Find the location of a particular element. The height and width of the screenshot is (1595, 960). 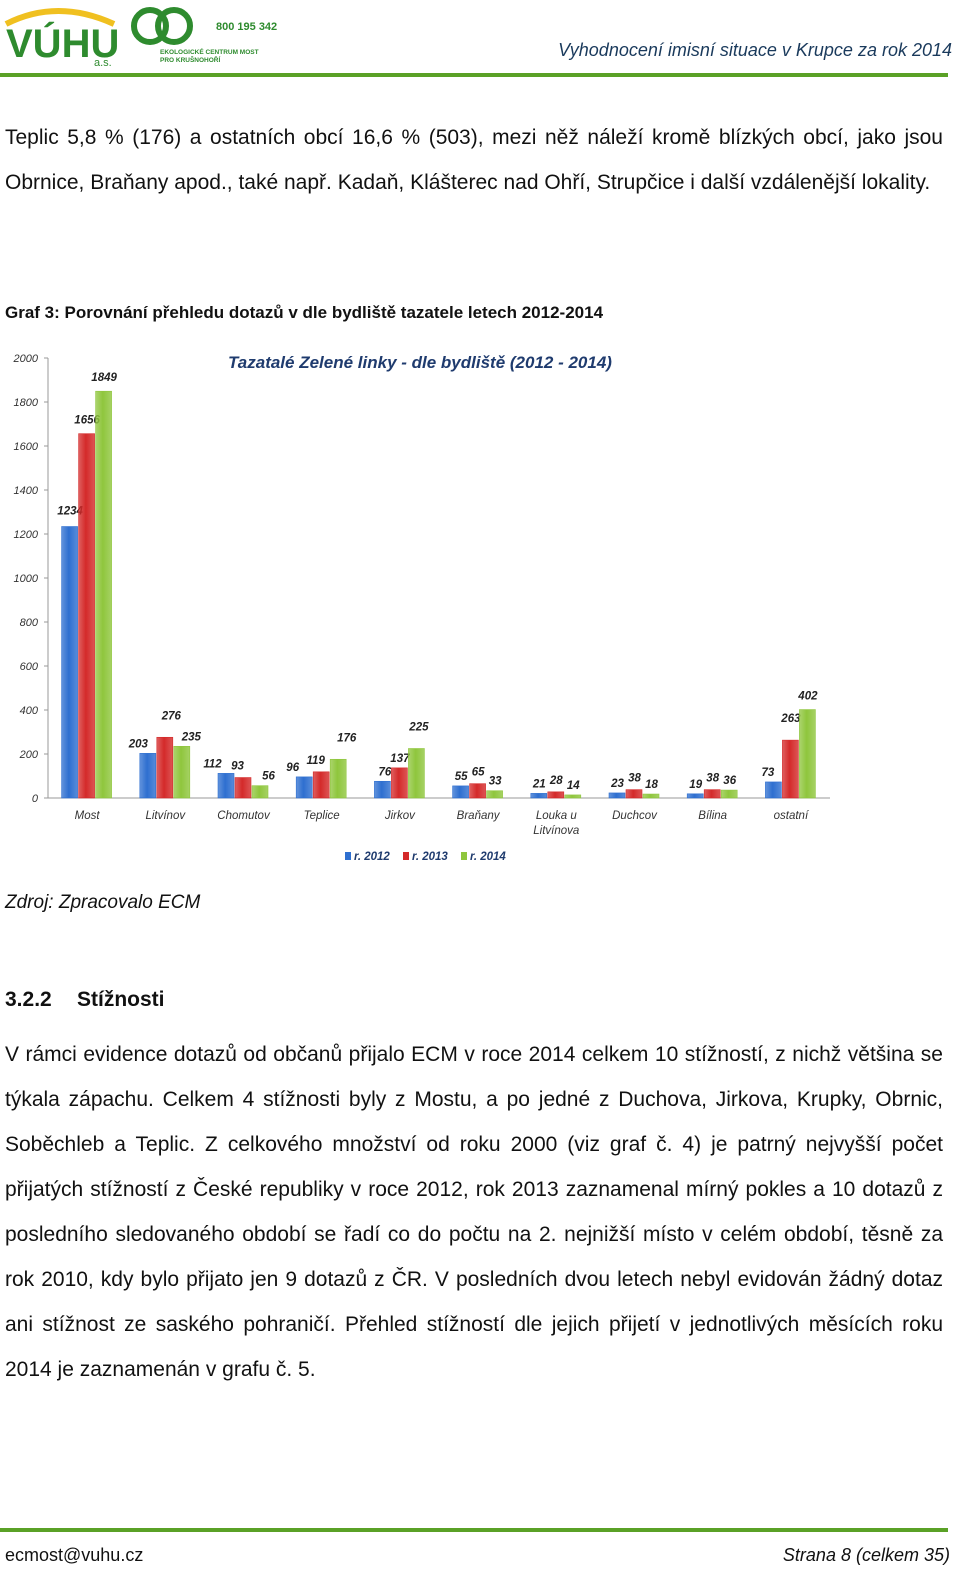

figure-source: Zdroj: Zpracovalo ECM is located at coordinates (103, 902).